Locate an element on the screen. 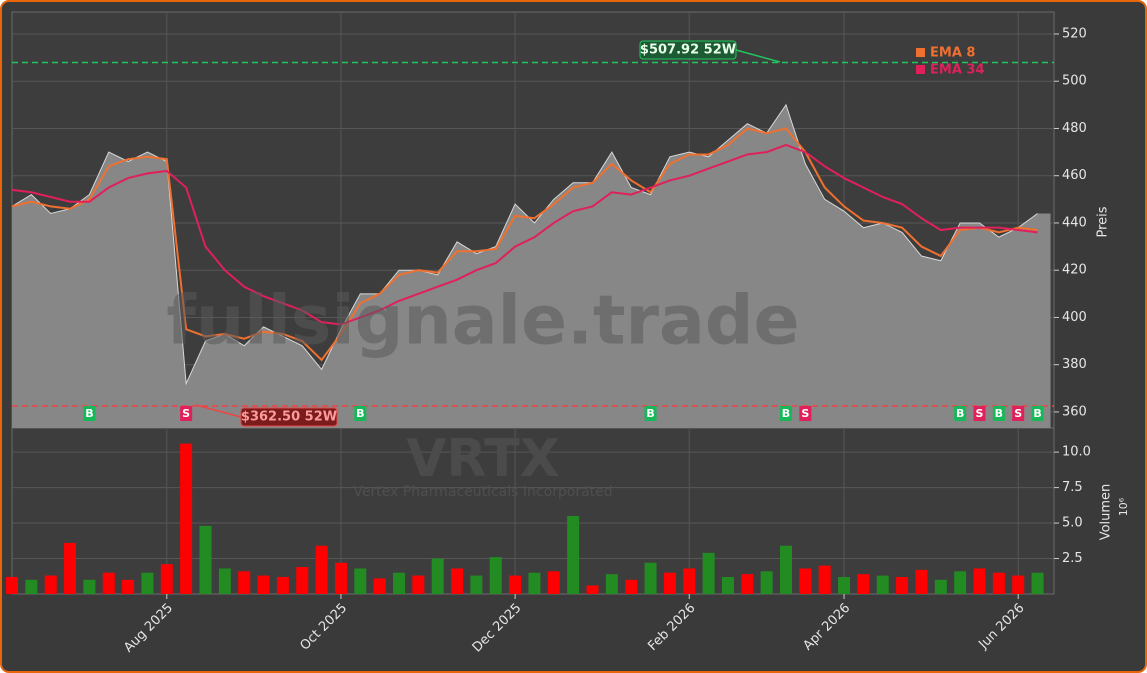  y2-axis-label: Volumen is located at coordinates (1106, 512).